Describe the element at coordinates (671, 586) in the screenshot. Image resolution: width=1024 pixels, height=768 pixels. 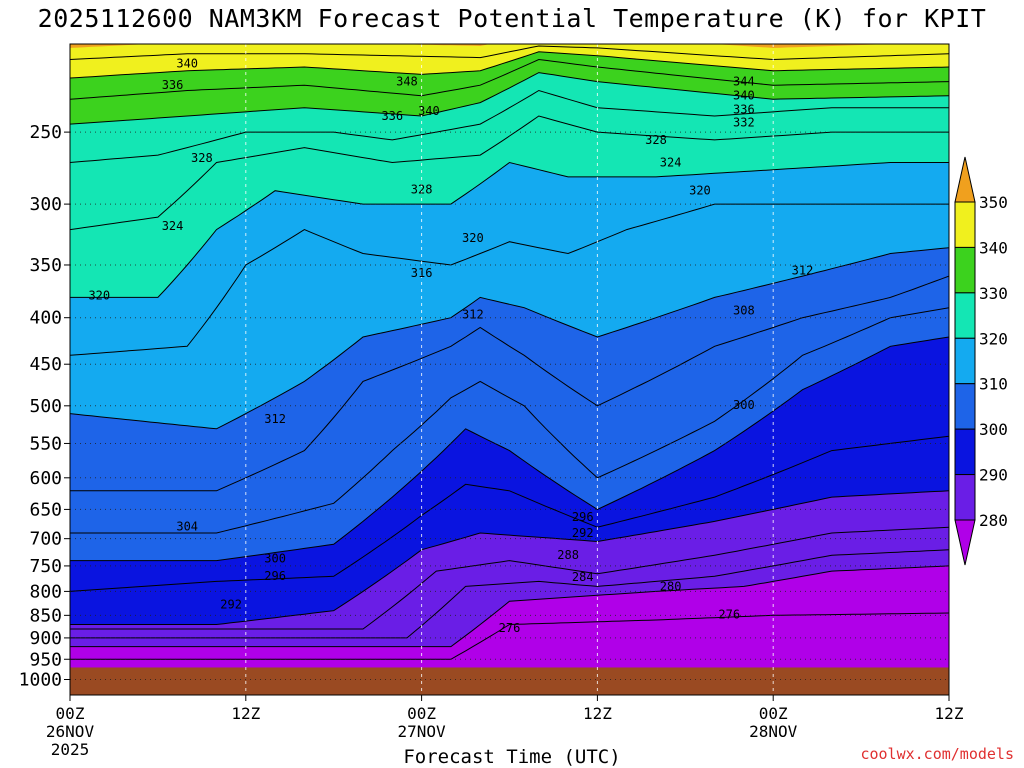
I see `contour-label: 280` at that location.